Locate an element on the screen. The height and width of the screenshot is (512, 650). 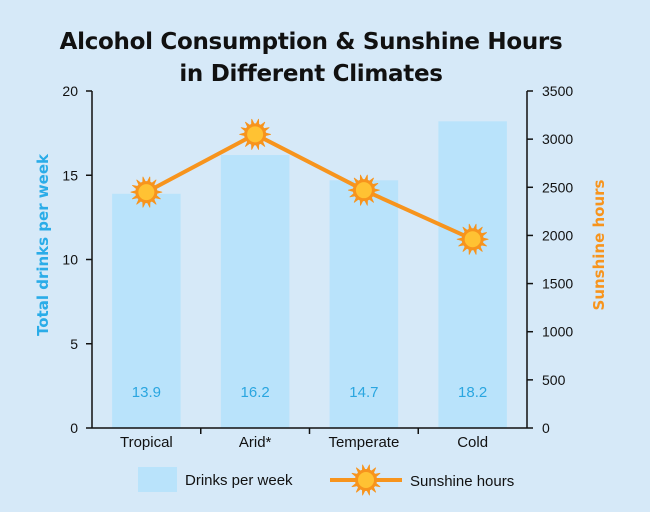
legend-sun-marker-icon is located at coordinates (366, 480).